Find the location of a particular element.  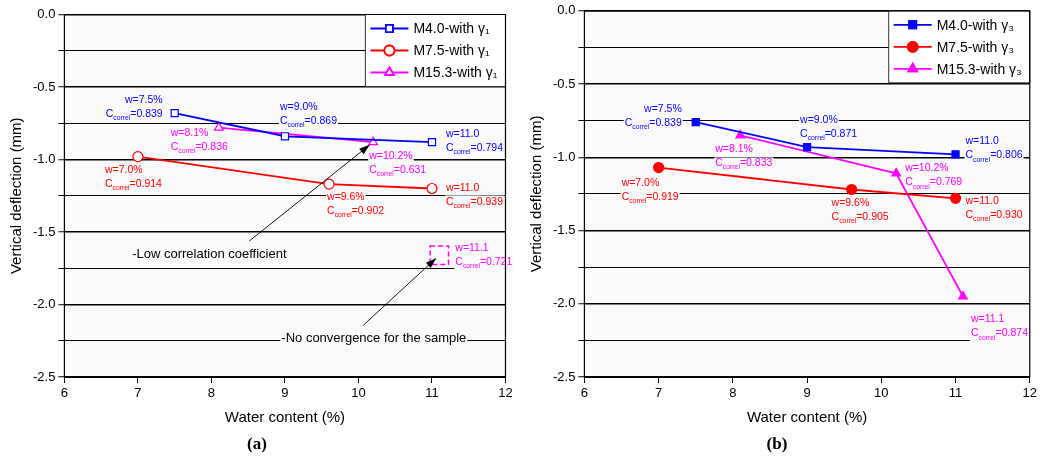

legend-label: M15.3-with γ₃ is located at coordinates (979, 68).